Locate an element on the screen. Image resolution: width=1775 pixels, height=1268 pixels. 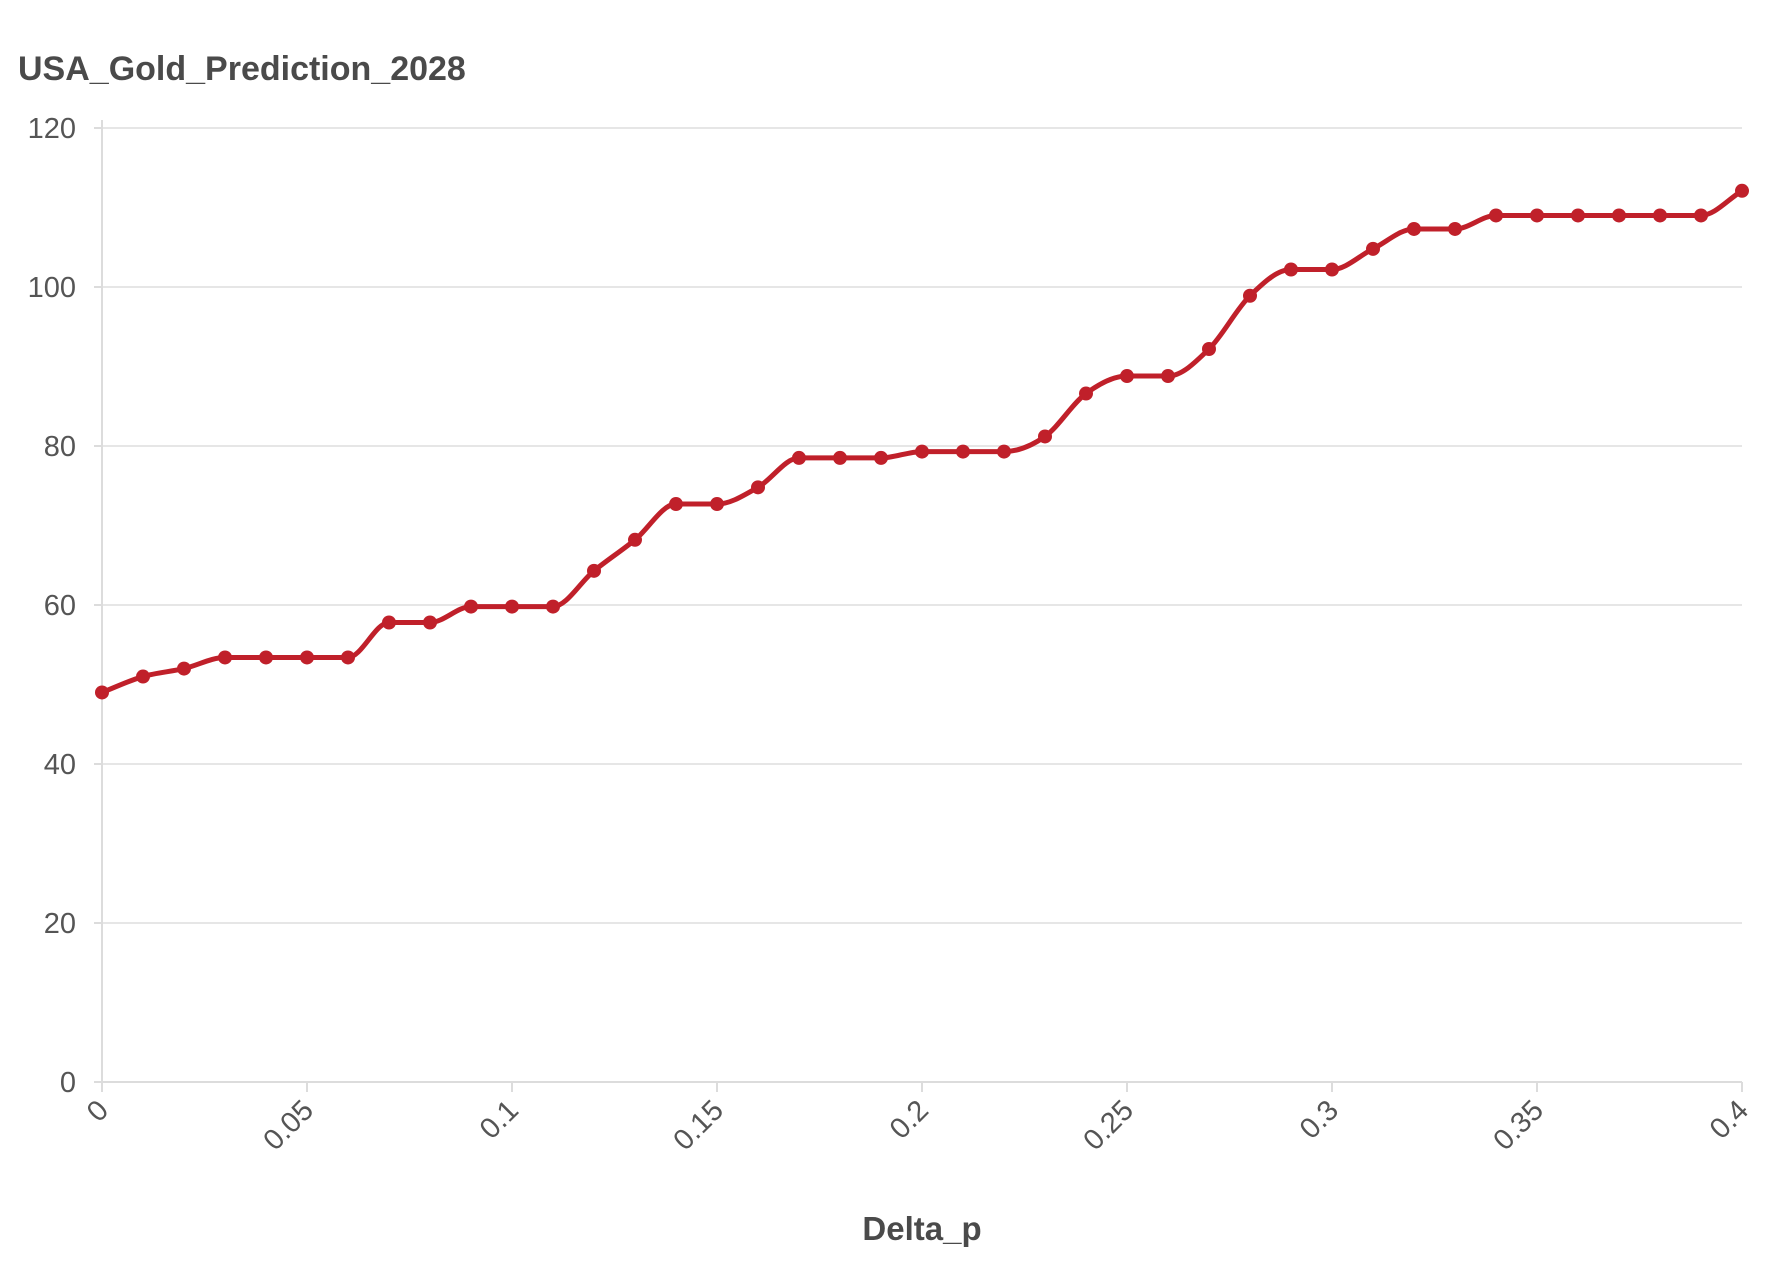
x-tick-label: 0 is located at coordinates (98, 1111).